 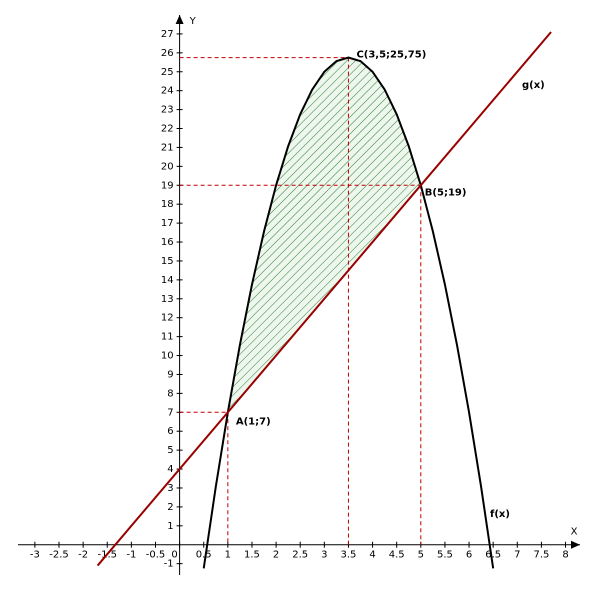 I want to click on y-tick-label: 6, so click(x=170, y=431).